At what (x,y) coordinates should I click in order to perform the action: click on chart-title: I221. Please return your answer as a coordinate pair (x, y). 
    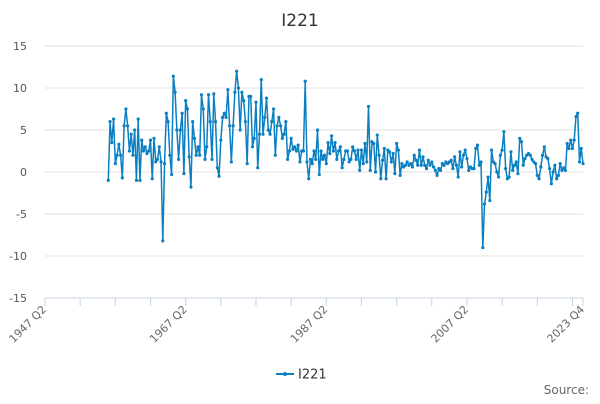
    Looking at the image, I should click on (299, 21).